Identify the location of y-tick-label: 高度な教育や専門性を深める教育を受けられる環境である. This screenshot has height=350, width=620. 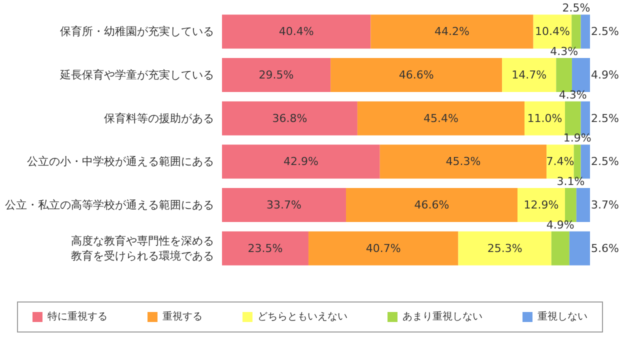
(142, 248).